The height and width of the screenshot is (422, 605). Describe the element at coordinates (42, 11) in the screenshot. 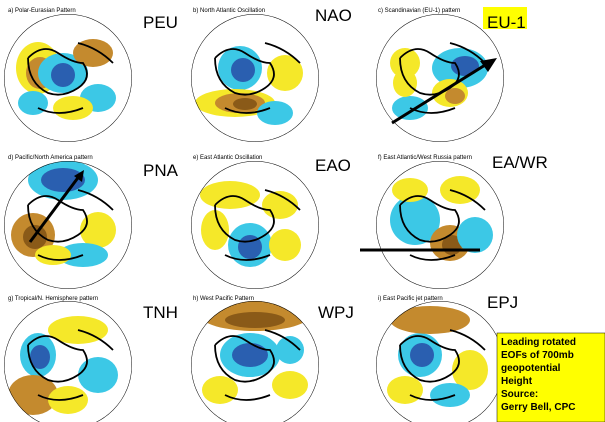

I see `panel-caption: a) Polar-Eurasian Pattern` at that location.